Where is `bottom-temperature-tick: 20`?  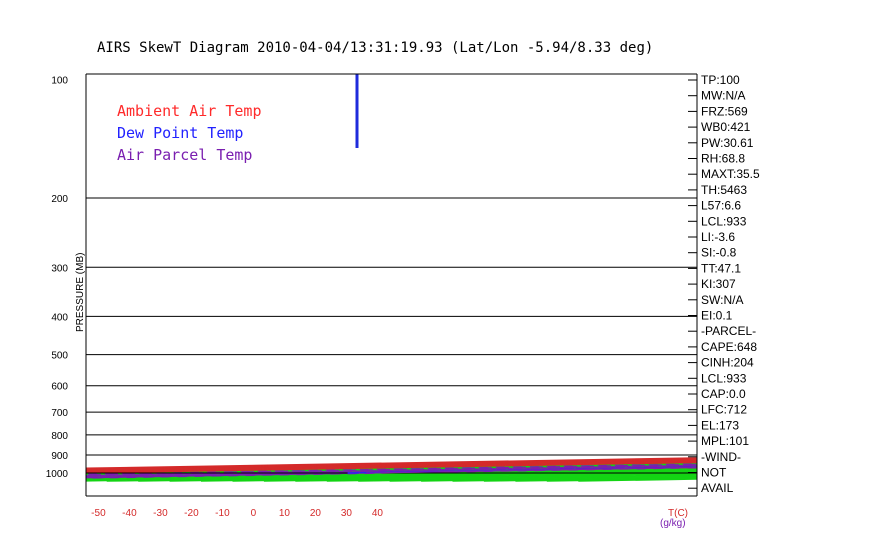
bottom-temperature-tick: 20 is located at coordinates (316, 513).